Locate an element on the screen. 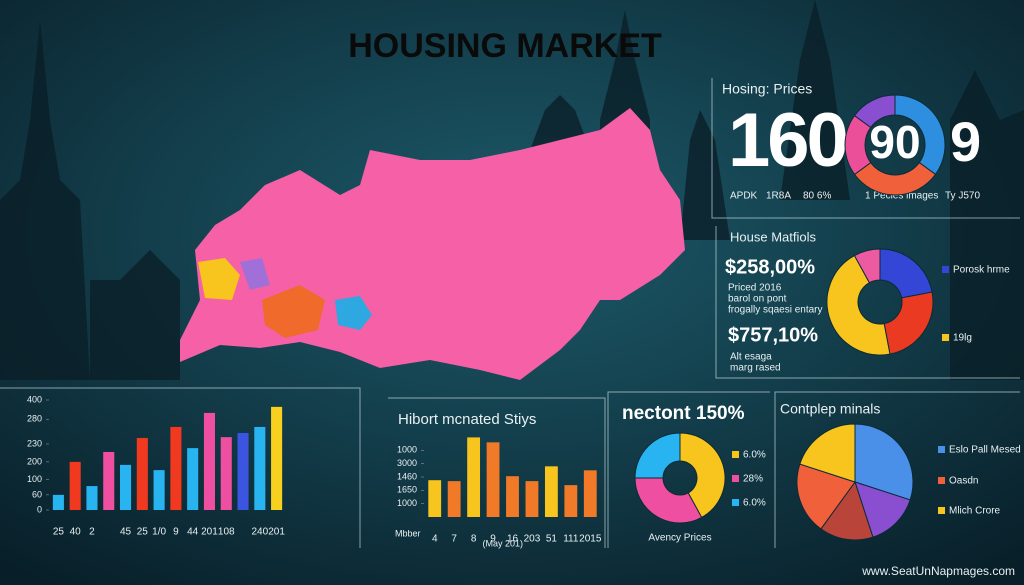  x-tick-label: 108 is located at coordinates (226, 532).